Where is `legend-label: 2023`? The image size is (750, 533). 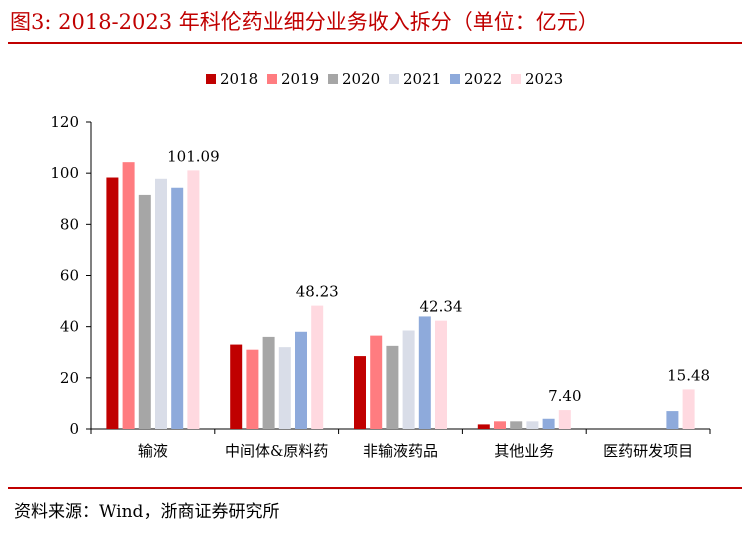
legend-label: 2023 is located at coordinates (544, 79).